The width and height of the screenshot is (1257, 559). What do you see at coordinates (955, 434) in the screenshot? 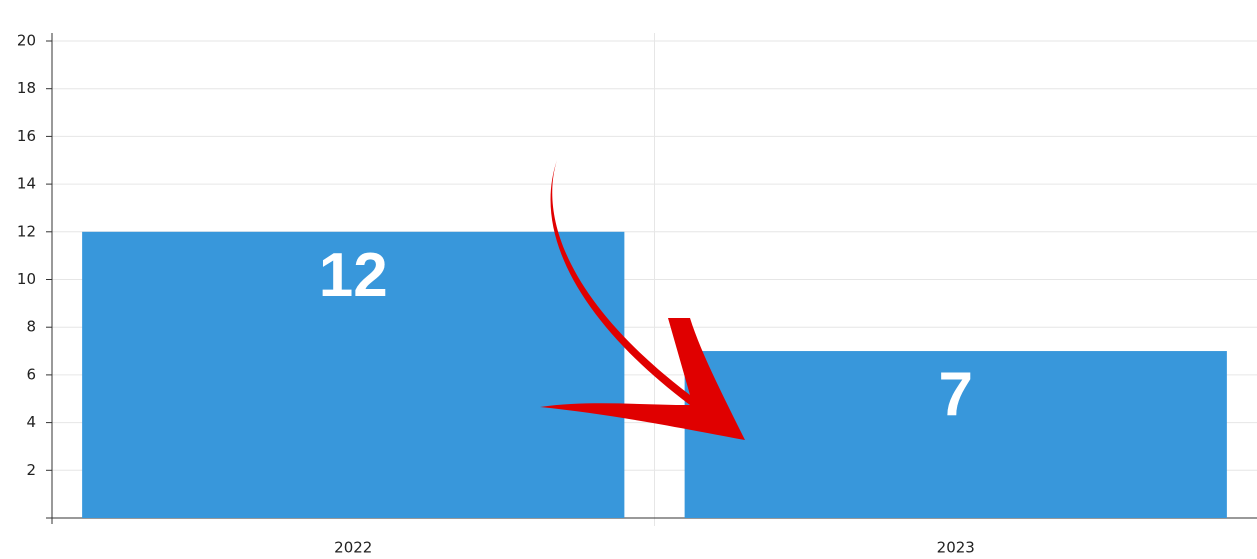
I see `bar` at bounding box center [955, 434].